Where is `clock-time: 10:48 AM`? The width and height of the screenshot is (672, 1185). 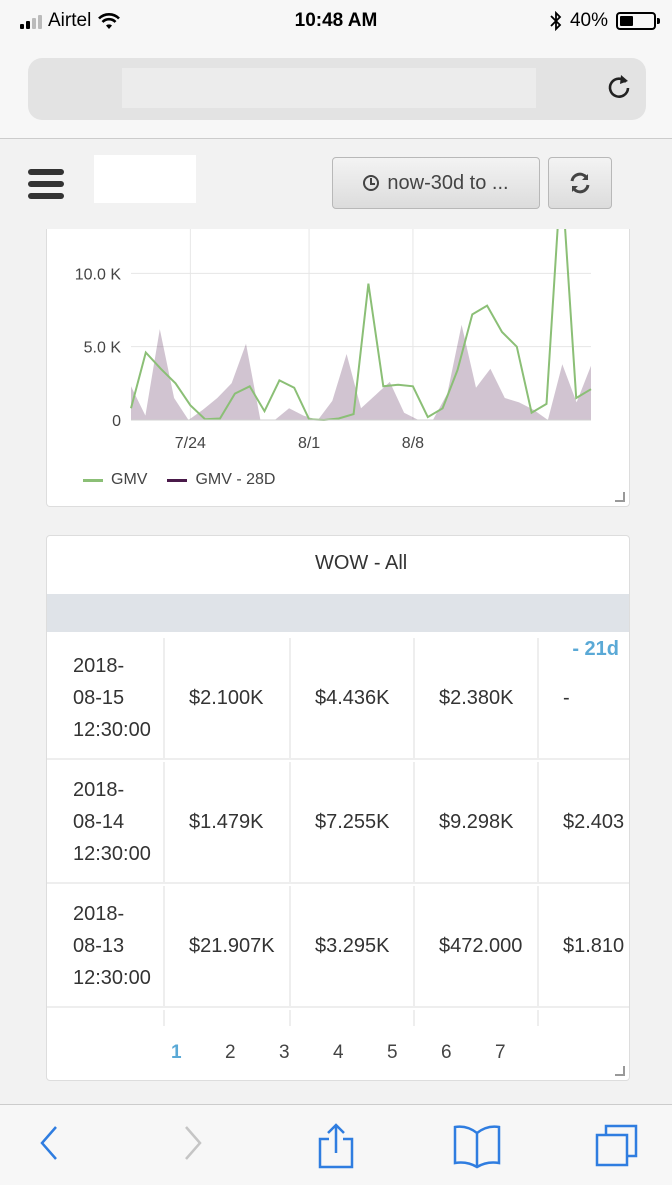
clock-time: 10:48 AM is located at coordinates (336, 20).